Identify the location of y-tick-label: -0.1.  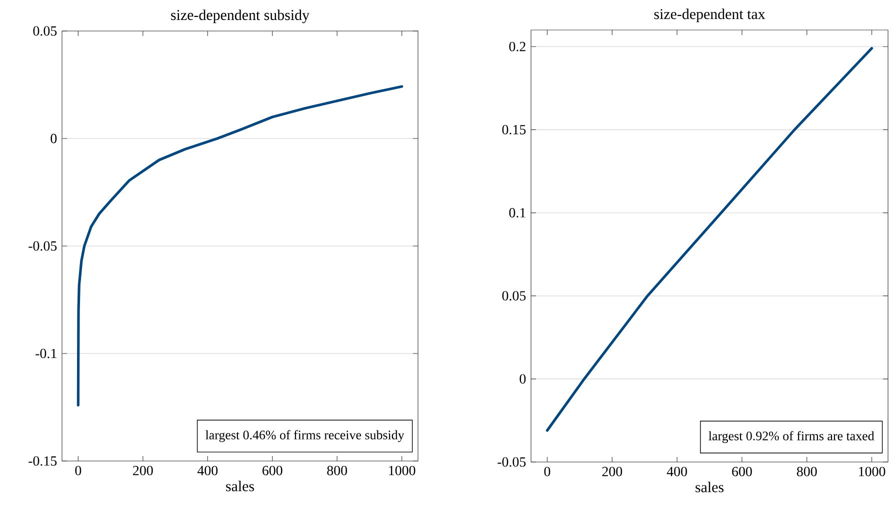
(46, 353).